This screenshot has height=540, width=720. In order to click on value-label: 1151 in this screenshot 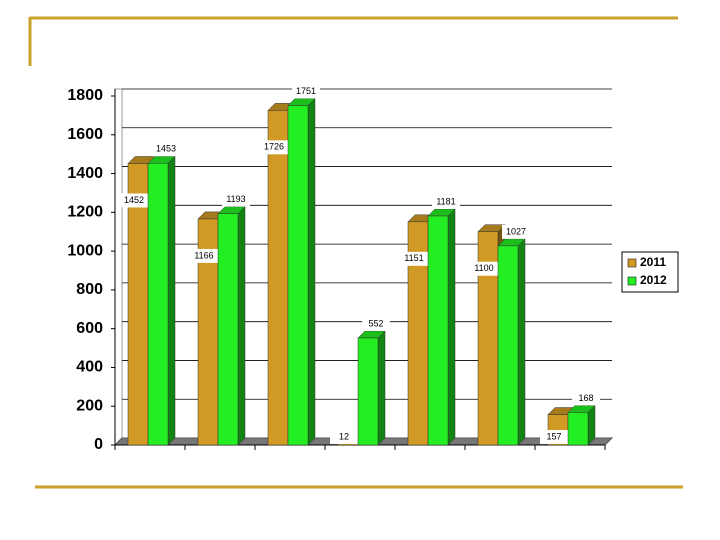, I will do `click(413, 258)`.